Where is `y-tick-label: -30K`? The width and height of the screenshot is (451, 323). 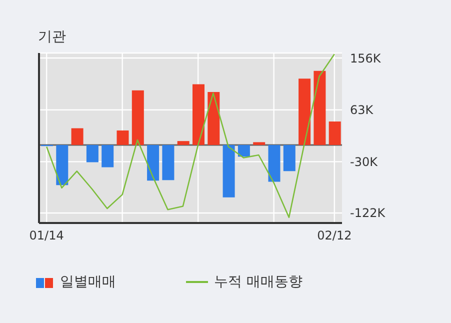 y-tick-label: -30K is located at coordinates (364, 161).